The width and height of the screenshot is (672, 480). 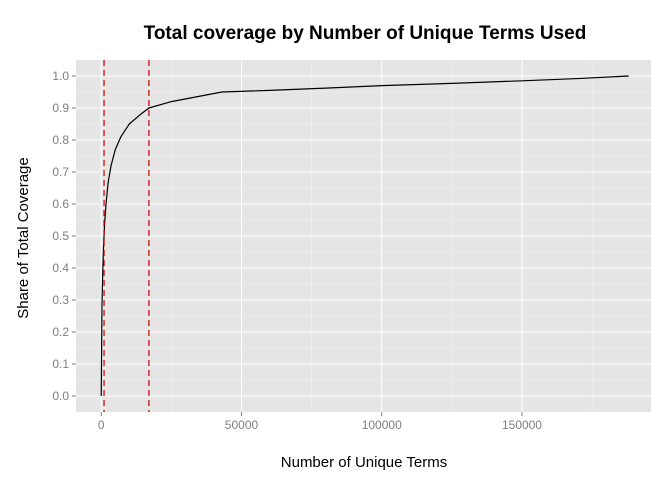 What do you see at coordinates (60, 236) in the screenshot?
I see `y-tick-label: 0.5` at bounding box center [60, 236].